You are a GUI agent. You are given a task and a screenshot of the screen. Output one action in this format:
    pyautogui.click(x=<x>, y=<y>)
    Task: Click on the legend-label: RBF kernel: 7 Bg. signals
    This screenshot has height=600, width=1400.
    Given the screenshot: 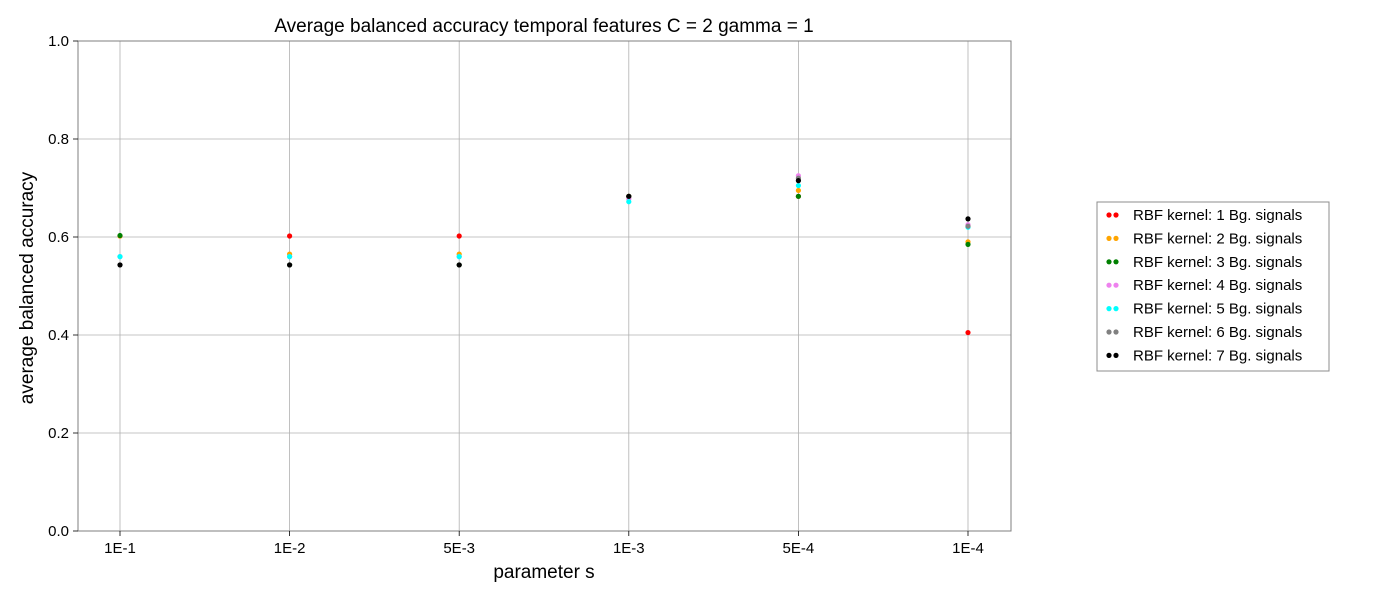 What is the action you would take?
    pyautogui.click(x=1217, y=355)
    